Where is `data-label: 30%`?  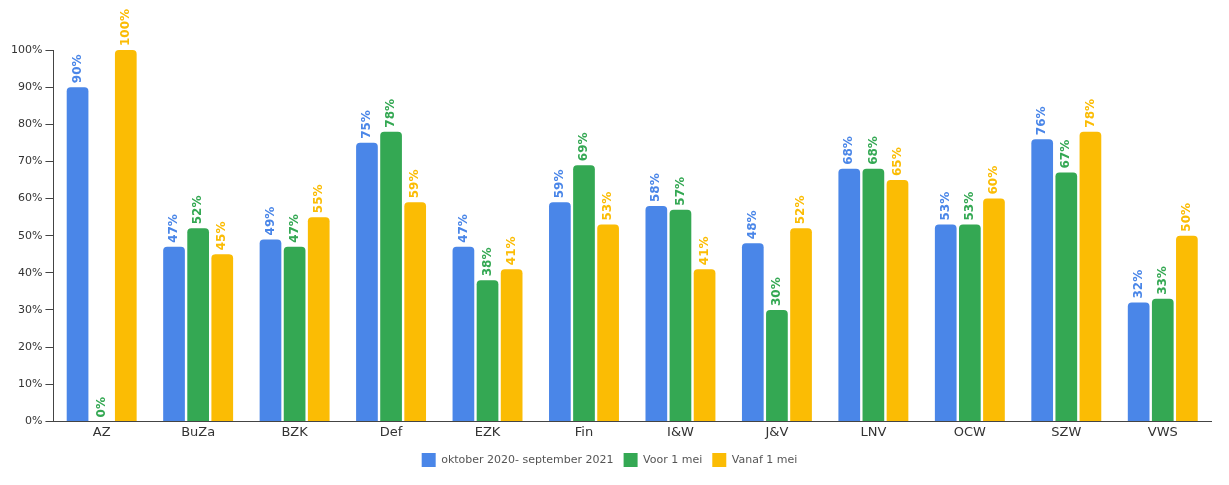
data-label: 30% is located at coordinates (776, 291).